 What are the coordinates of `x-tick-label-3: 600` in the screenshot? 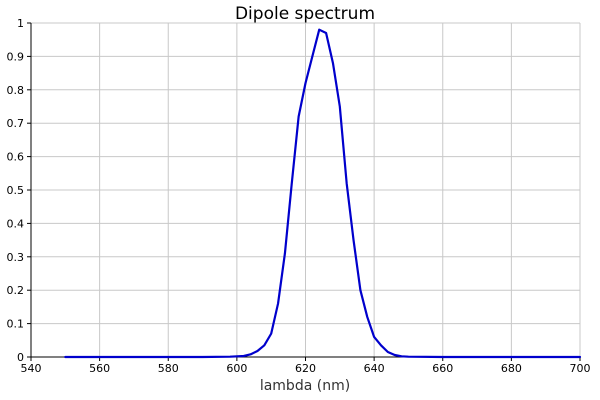 It's located at (236, 368).